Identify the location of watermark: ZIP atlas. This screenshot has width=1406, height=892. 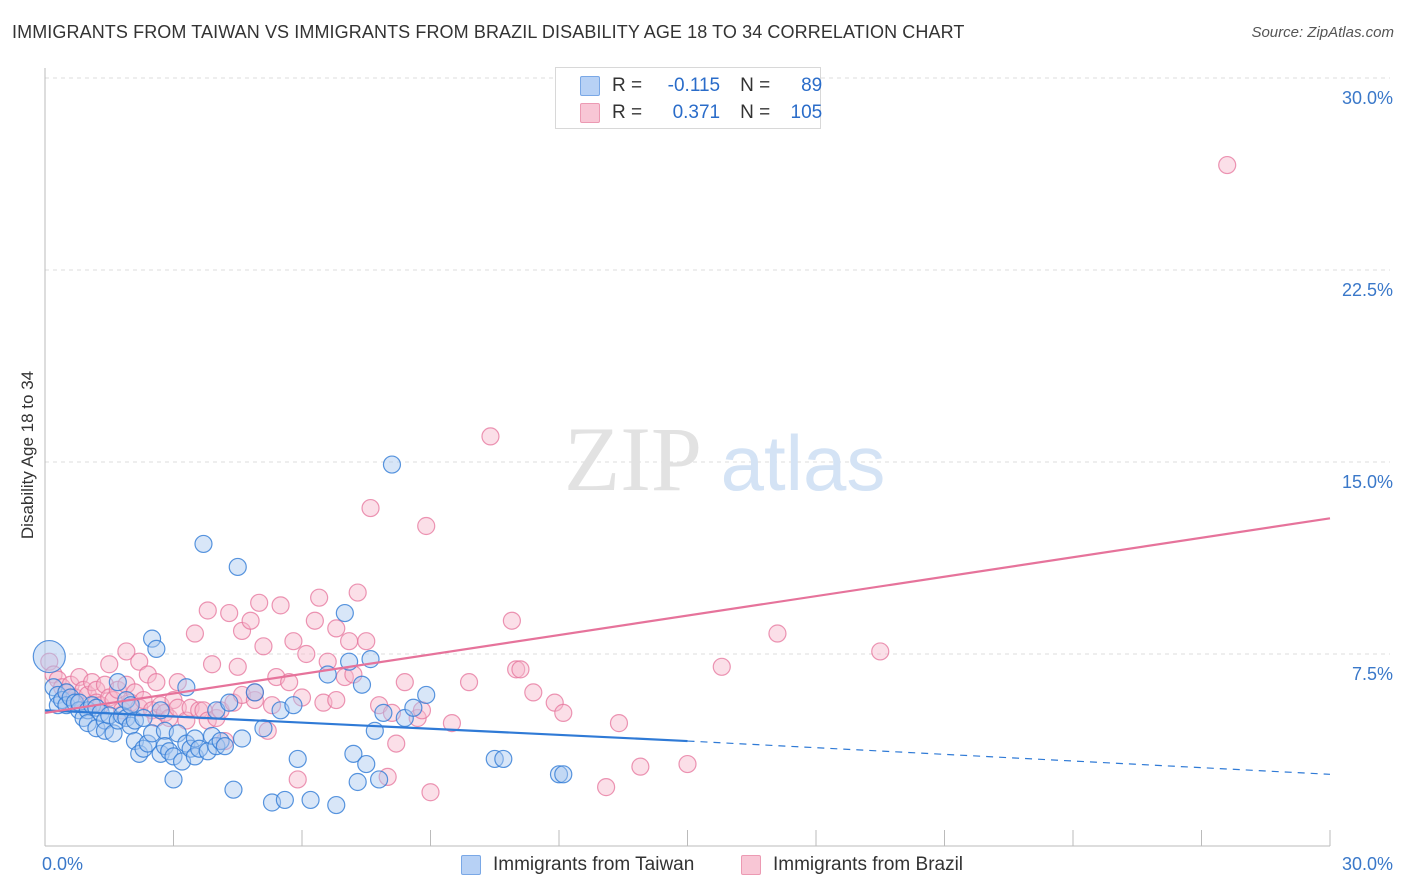
(724, 459).